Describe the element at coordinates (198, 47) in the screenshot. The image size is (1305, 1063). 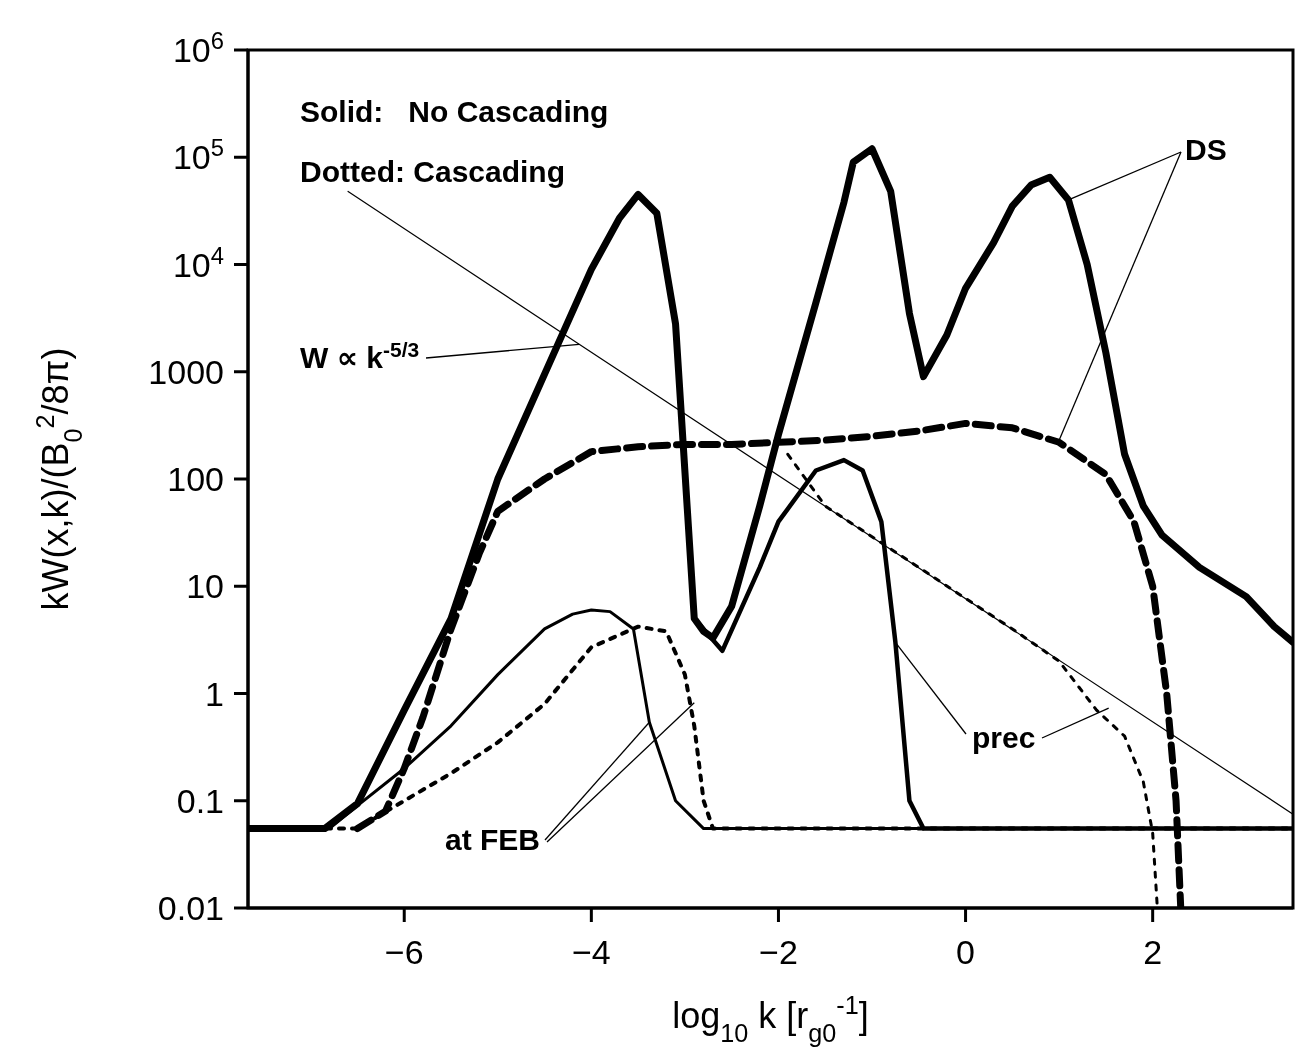
I see `y-tick-label: 10$^{6}$` at that location.